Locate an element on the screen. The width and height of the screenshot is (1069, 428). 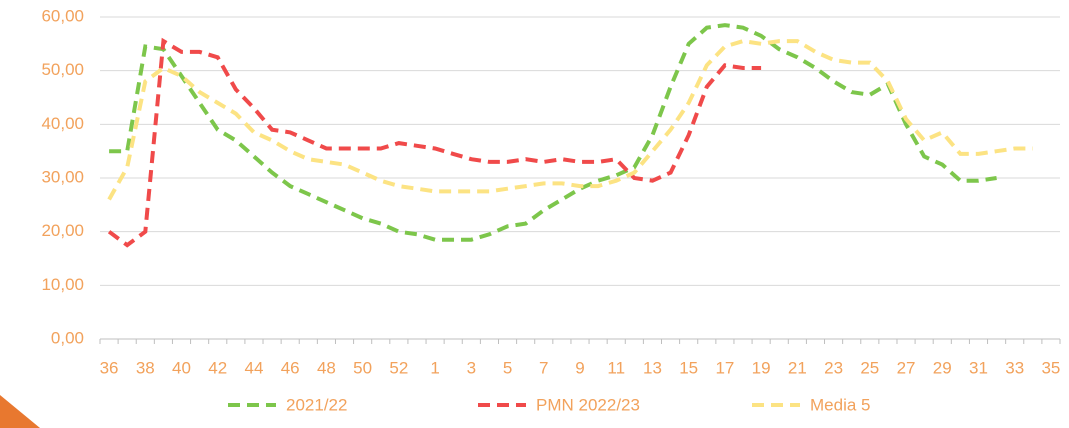
x-tick-label: 3 is located at coordinates (471, 367).